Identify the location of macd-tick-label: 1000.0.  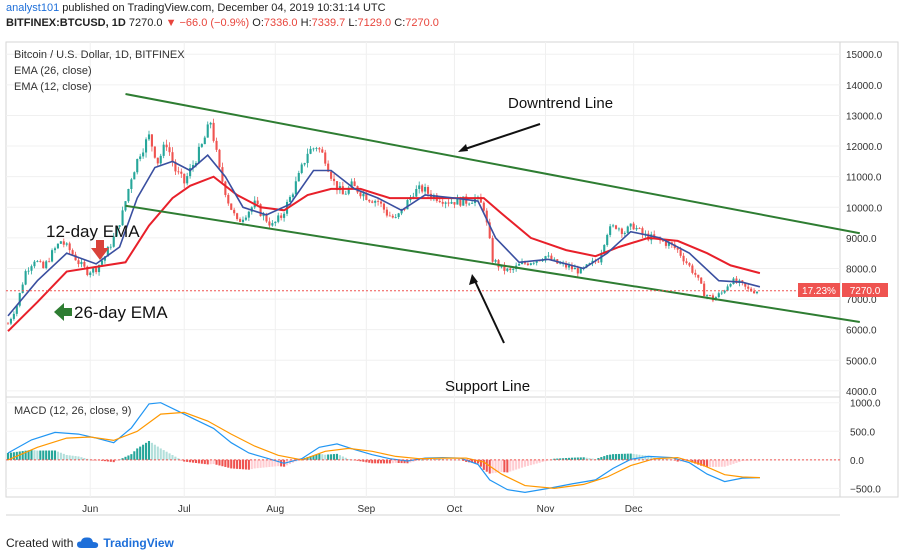
(865, 404).